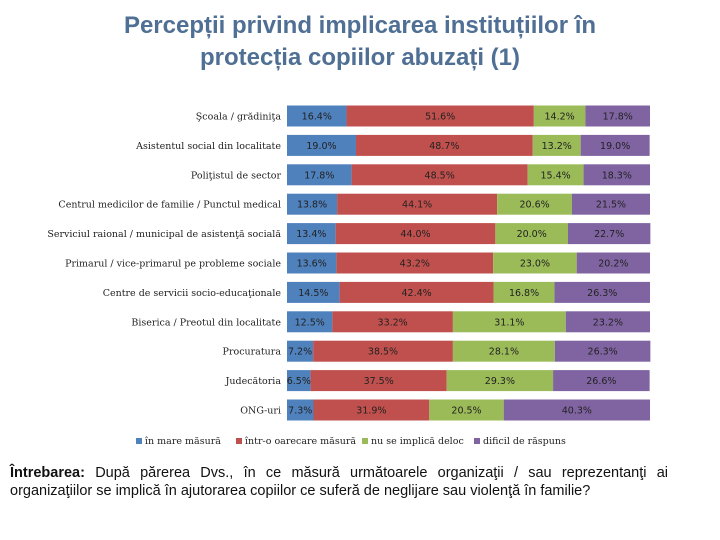 This screenshot has width=720, height=540. I want to click on data-label: 13.8%, so click(312, 205).